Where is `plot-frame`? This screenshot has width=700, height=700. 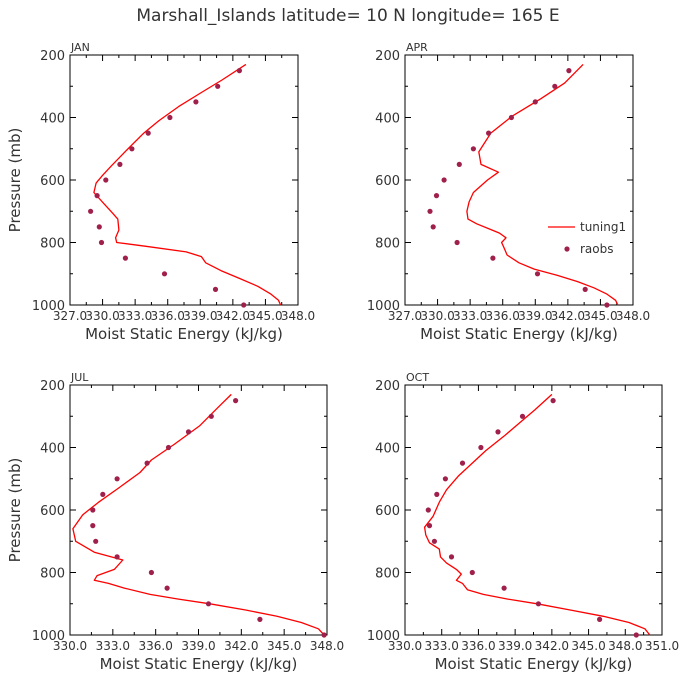 plot-frame is located at coordinates (533, 510).